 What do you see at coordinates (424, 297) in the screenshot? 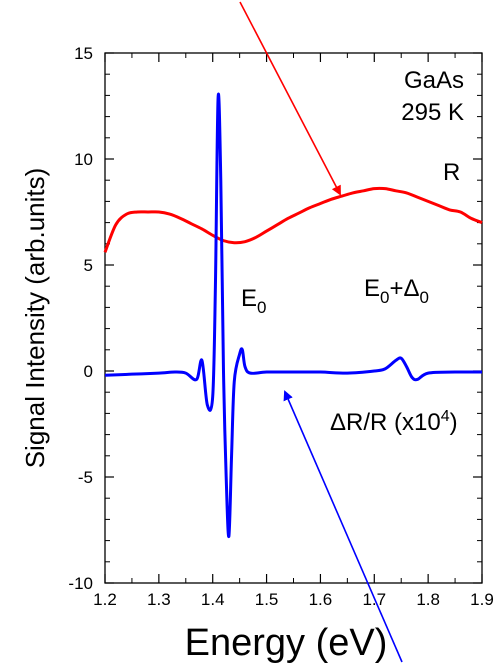
I see `annotation-e0d-sub2: 0` at bounding box center [424, 297].